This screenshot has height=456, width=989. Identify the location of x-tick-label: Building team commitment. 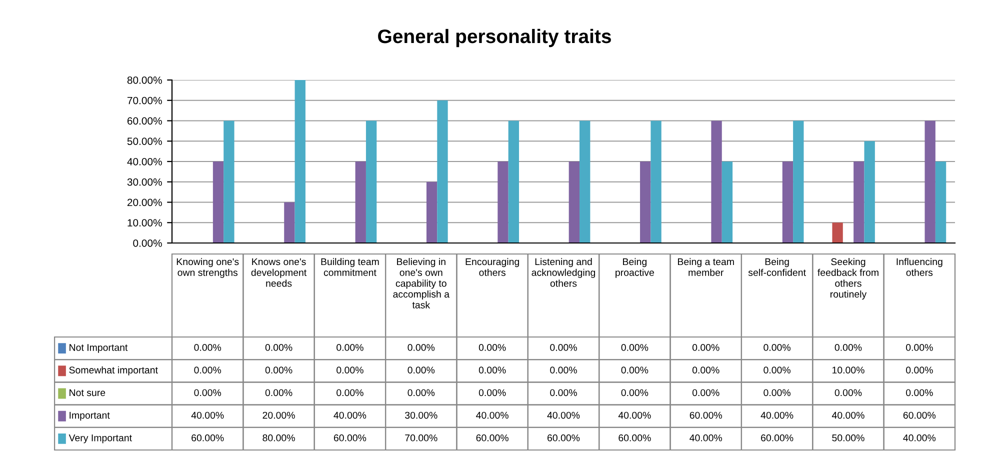
(350, 267).